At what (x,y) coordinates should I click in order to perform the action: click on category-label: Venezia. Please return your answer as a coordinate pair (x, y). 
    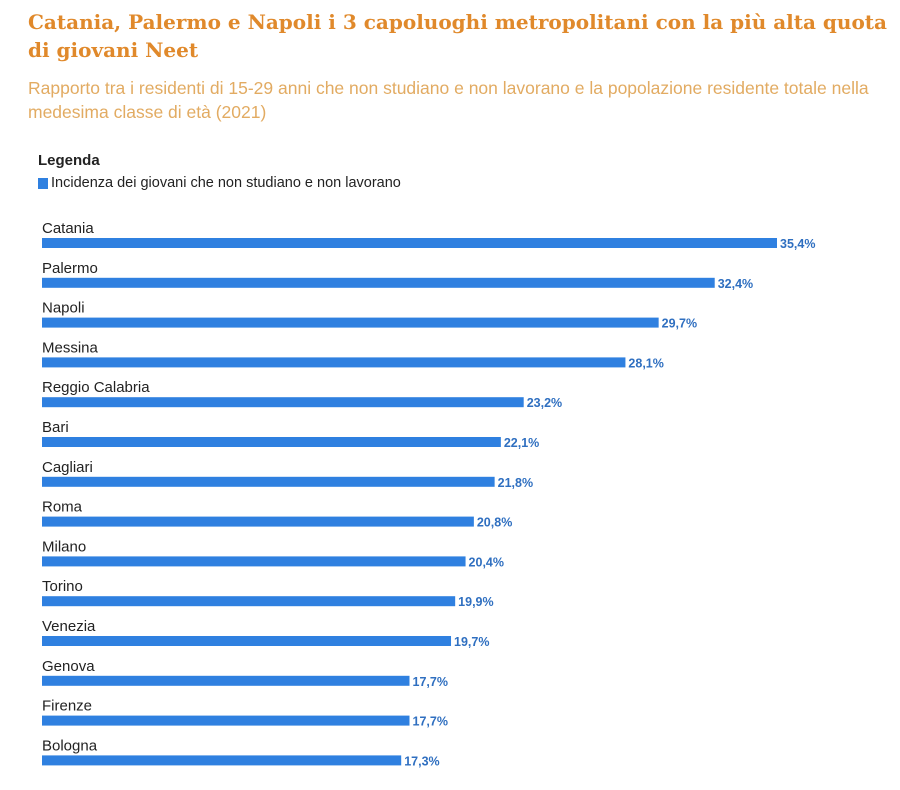
    Looking at the image, I should click on (69, 626).